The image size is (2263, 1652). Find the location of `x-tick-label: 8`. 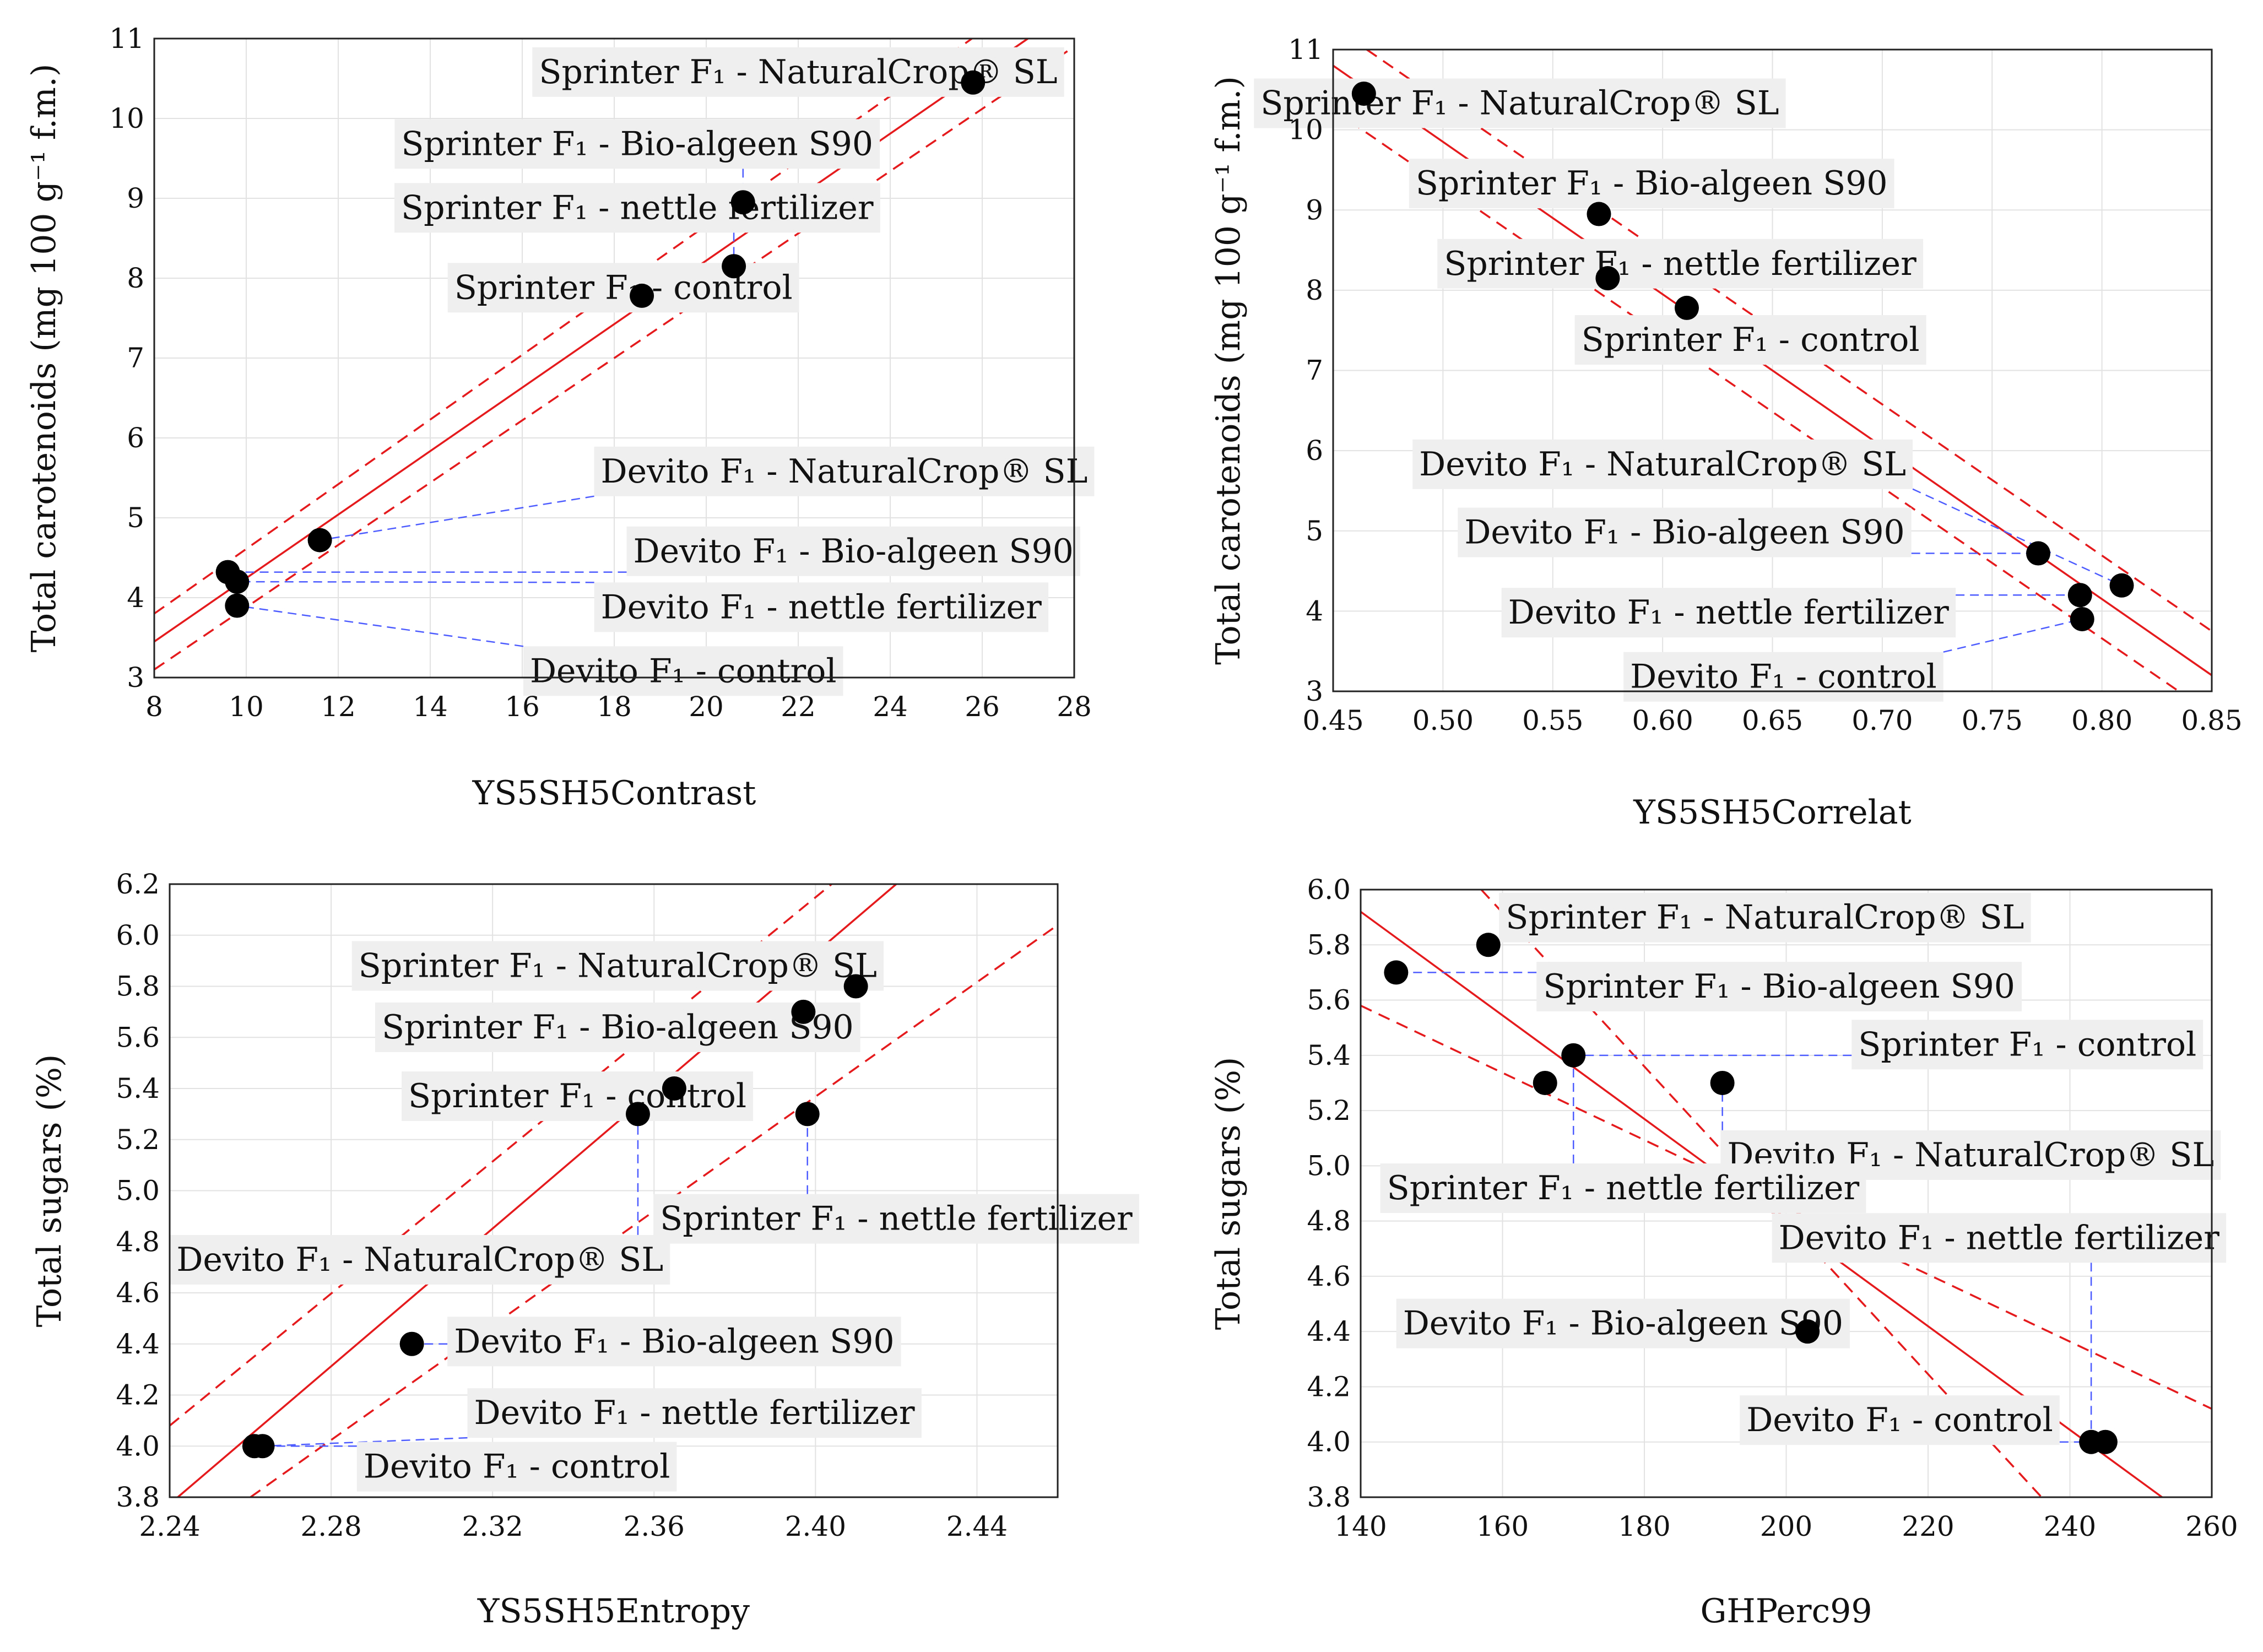

x-tick-label: 8 is located at coordinates (154, 707).